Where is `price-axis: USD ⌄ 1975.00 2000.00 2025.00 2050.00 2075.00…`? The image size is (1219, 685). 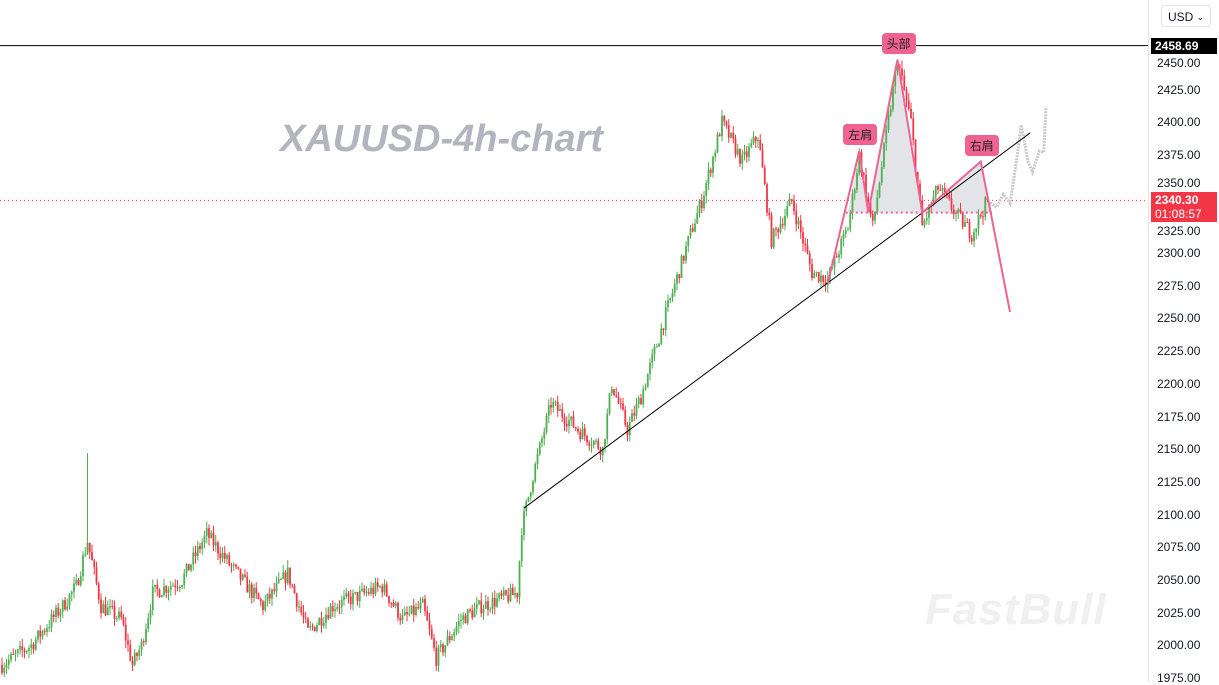
price-axis: USD ⌄ 1975.00 2000.00 2025.00 2050.00 2075.00… is located at coordinates (1183, 342).